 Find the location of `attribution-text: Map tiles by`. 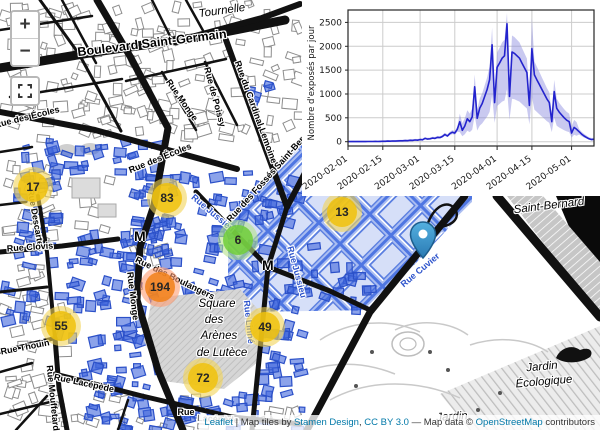

attribution-text: Map tiles by is located at coordinates (267, 422).